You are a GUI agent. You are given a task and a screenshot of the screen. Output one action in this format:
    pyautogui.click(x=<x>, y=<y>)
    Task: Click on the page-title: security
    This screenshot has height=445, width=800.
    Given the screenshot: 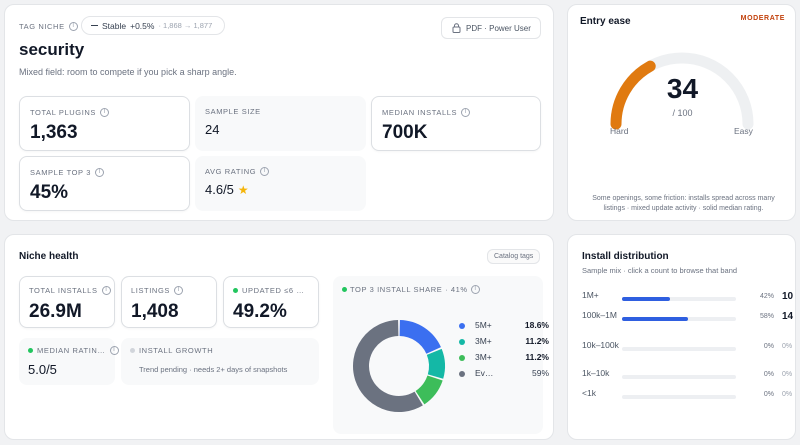 What is the action you would take?
    pyautogui.click(x=52, y=49)
    